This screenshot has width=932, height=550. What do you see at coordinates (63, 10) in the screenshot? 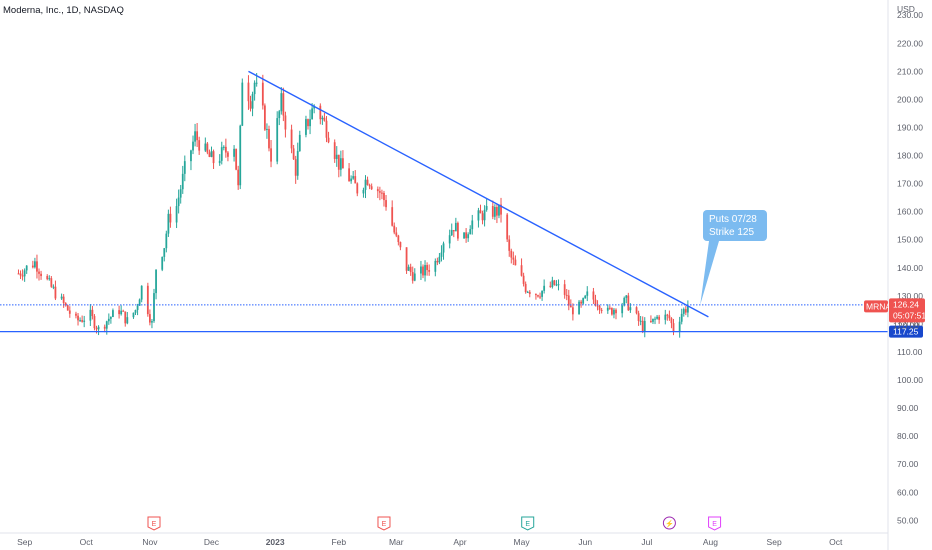
I see `chart-title: Moderna, Inc., 1D, NASDAQ` at bounding box center [63, 10].